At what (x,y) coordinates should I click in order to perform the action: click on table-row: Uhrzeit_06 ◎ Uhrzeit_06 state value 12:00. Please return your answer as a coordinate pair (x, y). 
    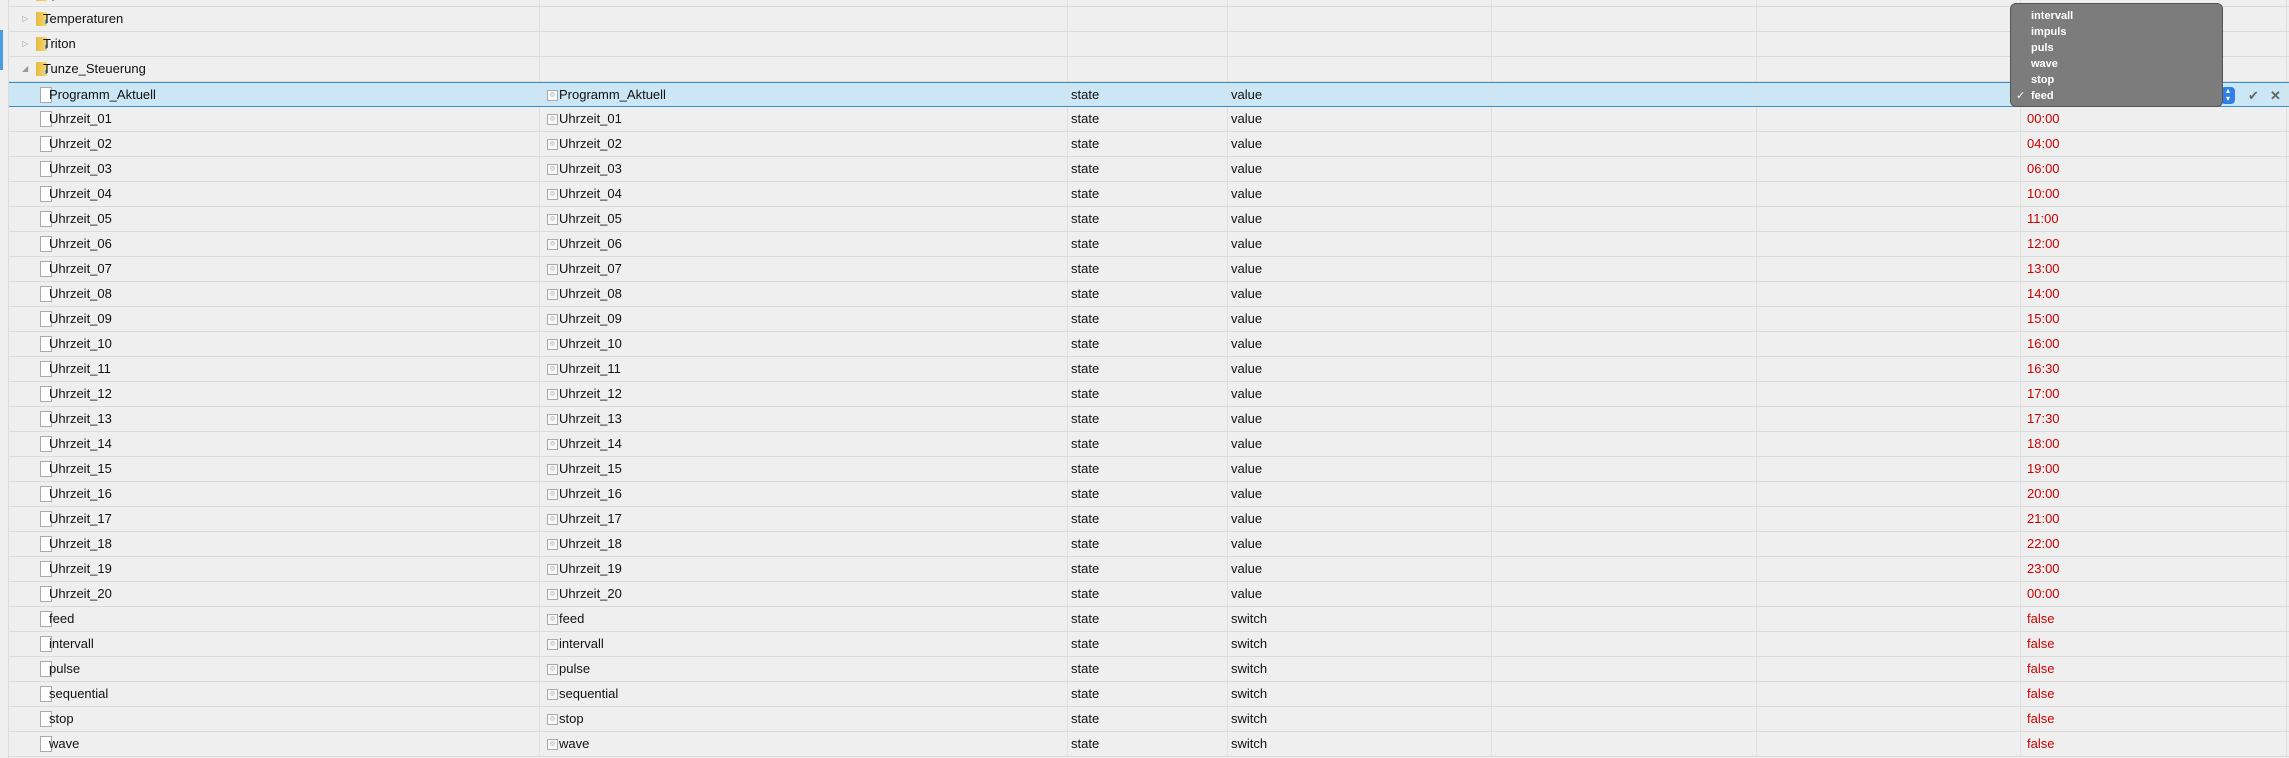
    Looking at the image, I should click on (1149, 244).